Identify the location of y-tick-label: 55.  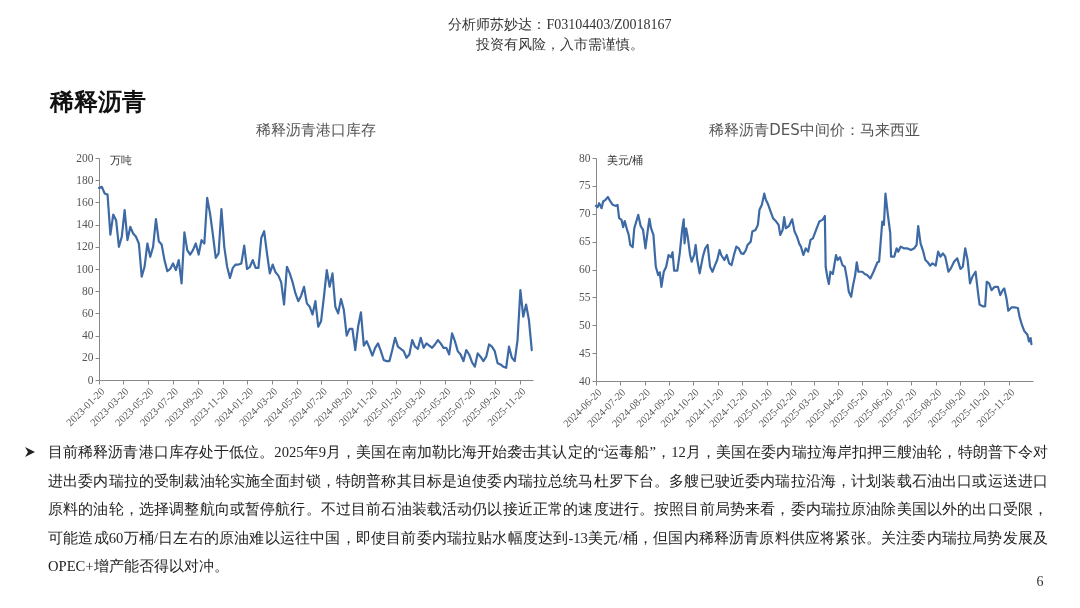
(585, 296).